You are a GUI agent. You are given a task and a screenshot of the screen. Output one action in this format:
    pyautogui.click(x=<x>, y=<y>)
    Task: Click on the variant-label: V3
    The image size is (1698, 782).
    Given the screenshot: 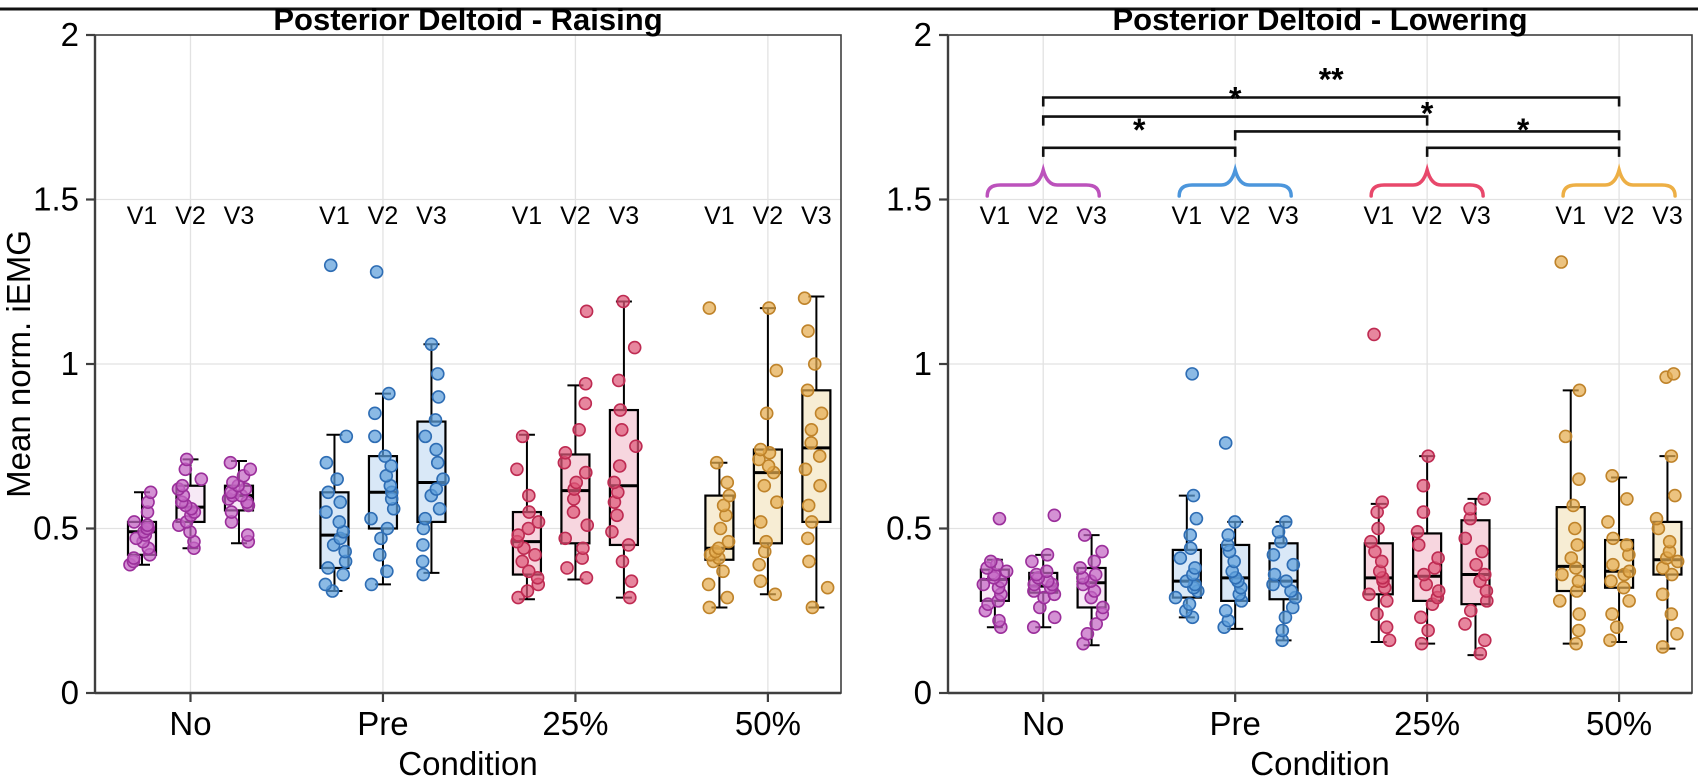 What is the action you would take?
    pyautogui.click(x=239, y=216)
    